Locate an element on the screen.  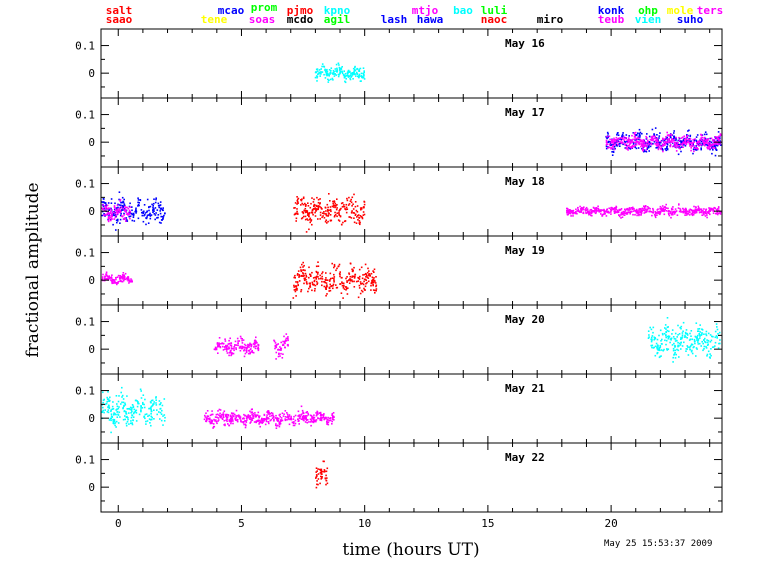
legend-entry-mtjo: mtjo is located at coordinates (425, 10).